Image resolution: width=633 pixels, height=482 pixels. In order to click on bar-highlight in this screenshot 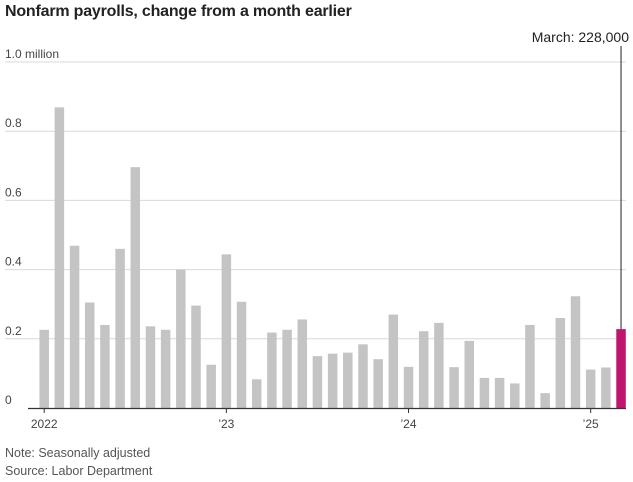, I will do `click(621, 368)`.